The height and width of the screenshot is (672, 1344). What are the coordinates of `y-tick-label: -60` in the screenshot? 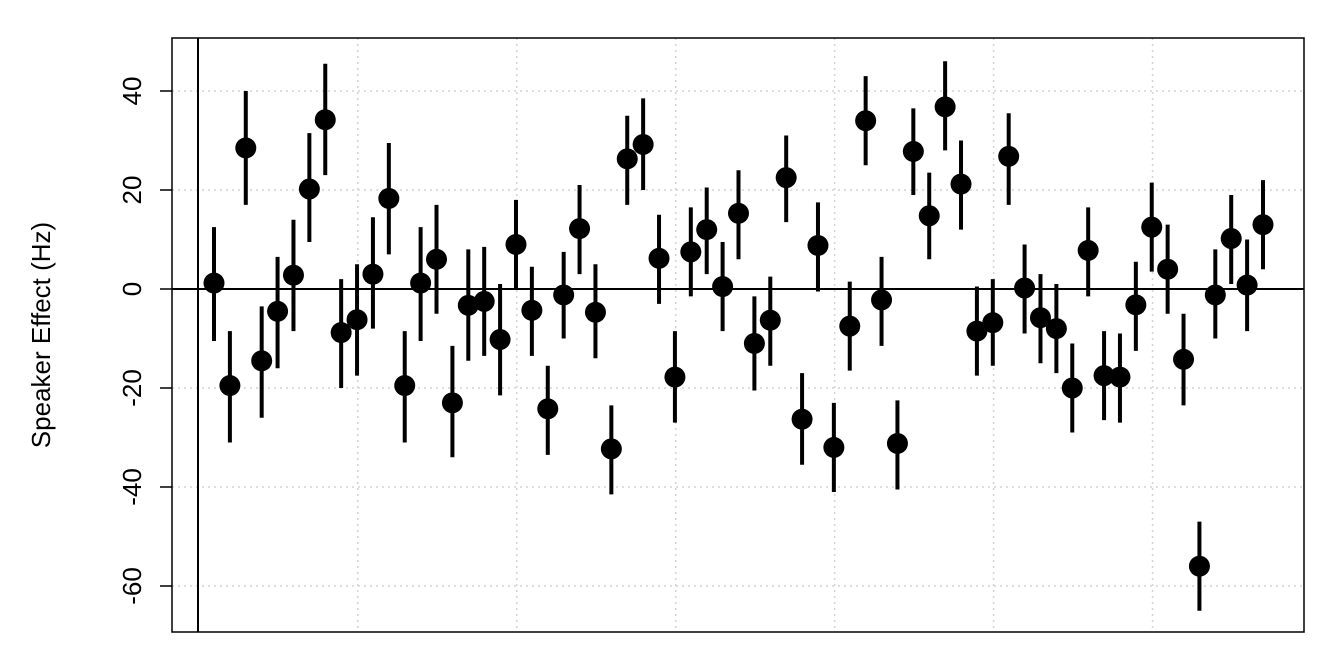 It's located at (132, 586).